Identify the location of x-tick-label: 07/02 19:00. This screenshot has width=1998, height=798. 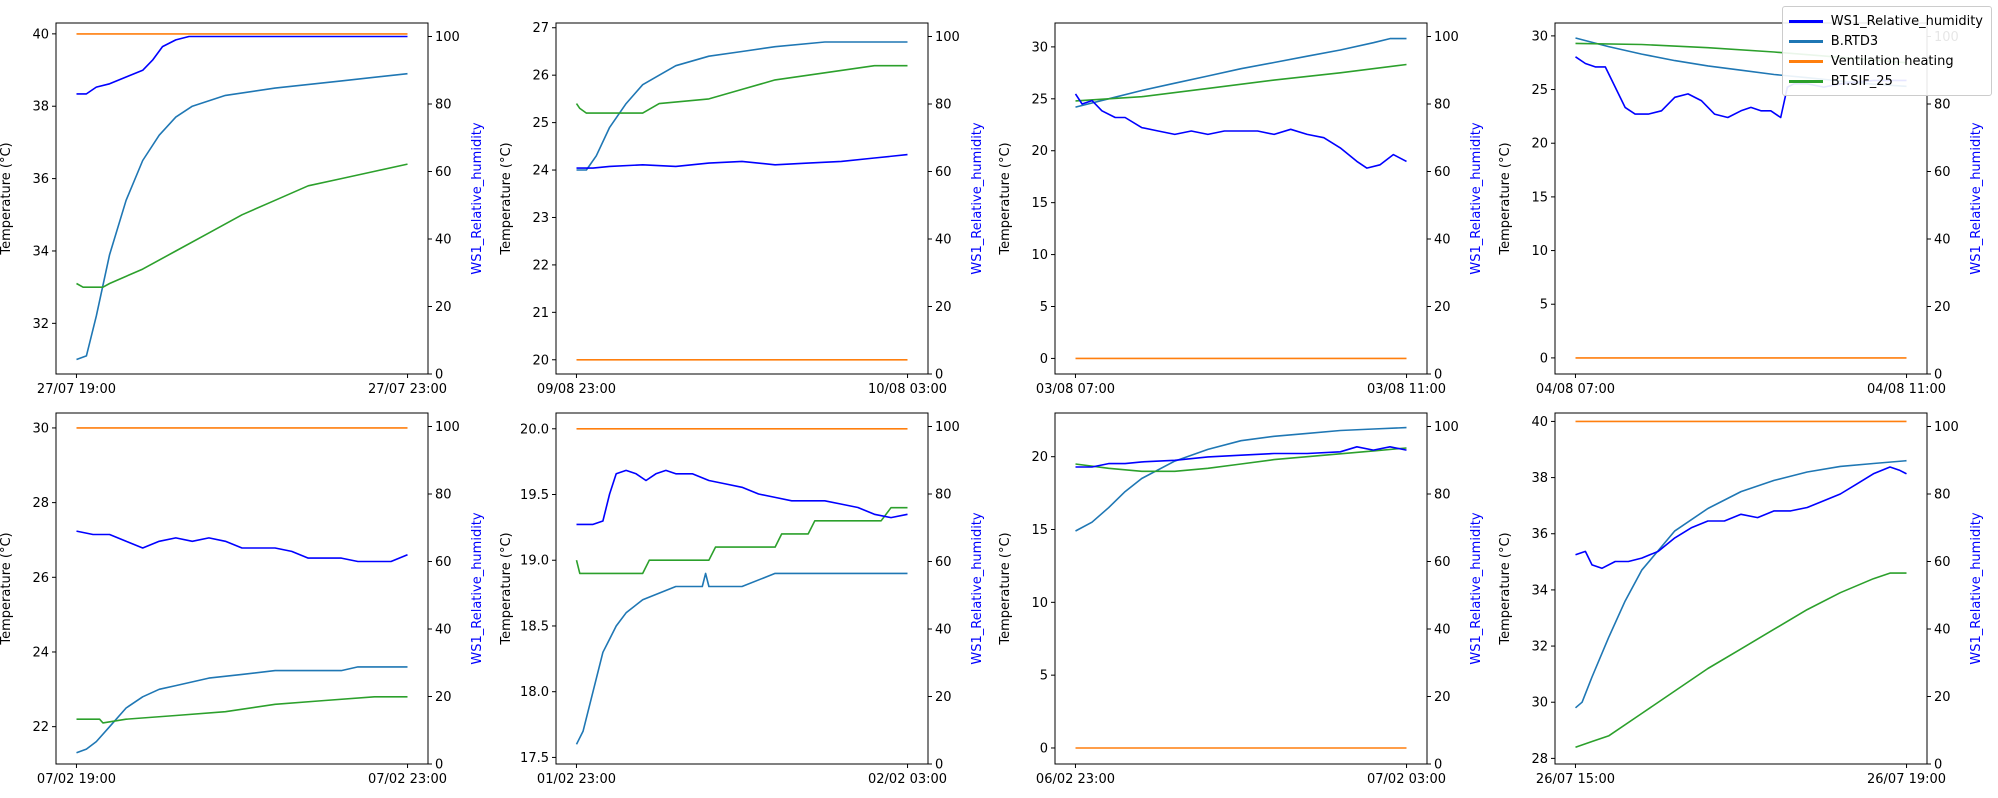
(76, 779).